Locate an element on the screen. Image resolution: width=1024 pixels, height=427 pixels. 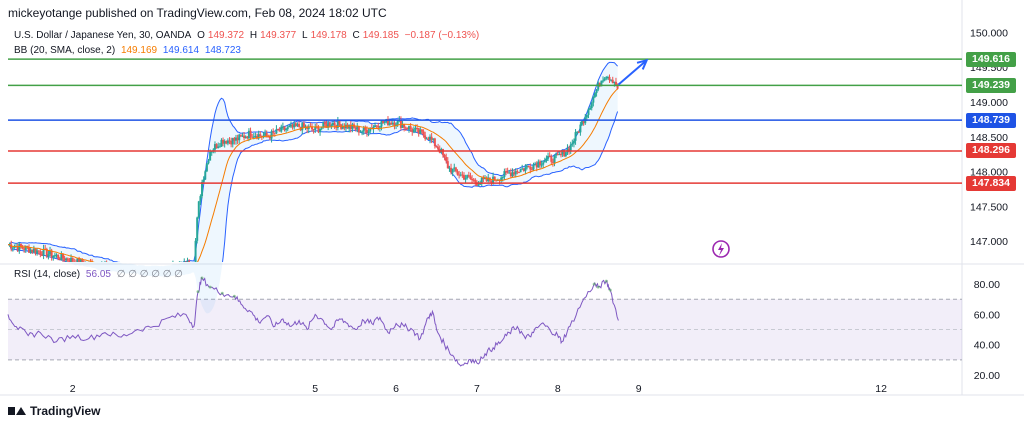
rsi-legend: RSI (14, close) 56.05 ∅ ∅ ∅ ∅ ∅ ∅ is located at coordinates (100, 274).